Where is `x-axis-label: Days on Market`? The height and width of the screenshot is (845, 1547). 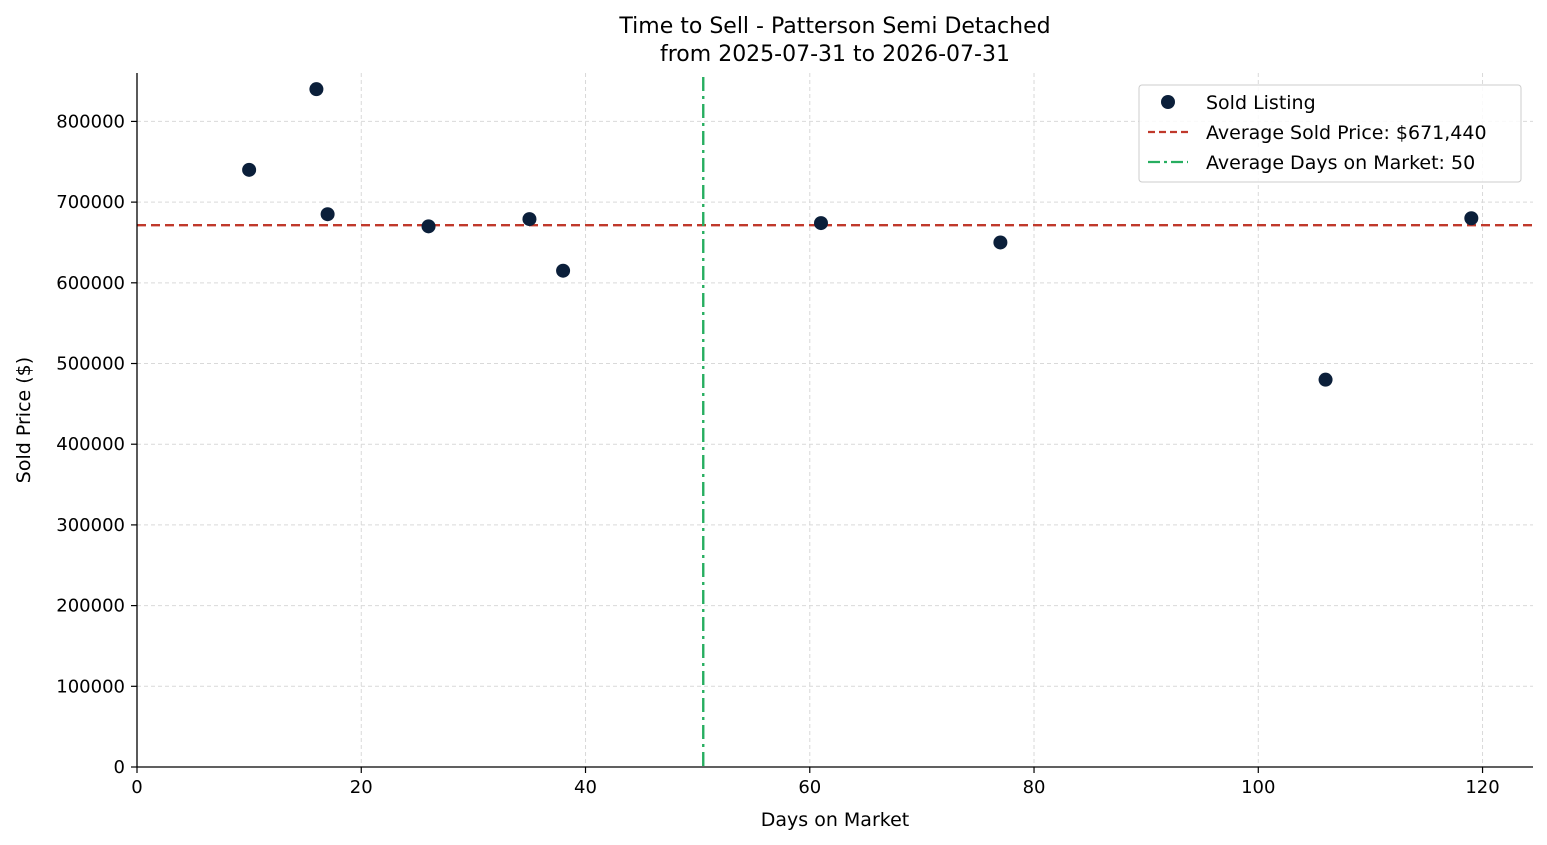 x-axis-label: Days on Market is located at coordinates (835, 820).